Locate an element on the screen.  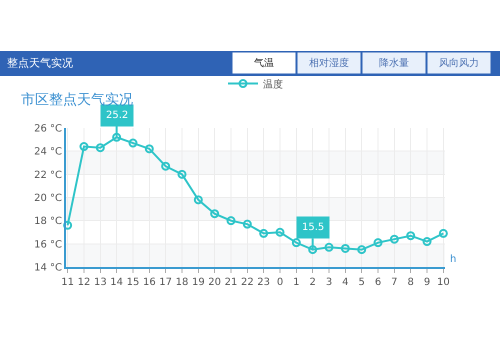
legend-label: 温度 is located at coordinates (273, 84).